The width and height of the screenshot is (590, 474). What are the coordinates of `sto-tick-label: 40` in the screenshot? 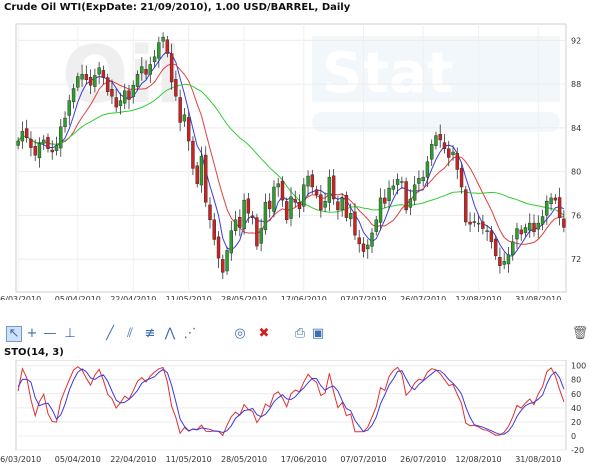 It's located at (576, 408).